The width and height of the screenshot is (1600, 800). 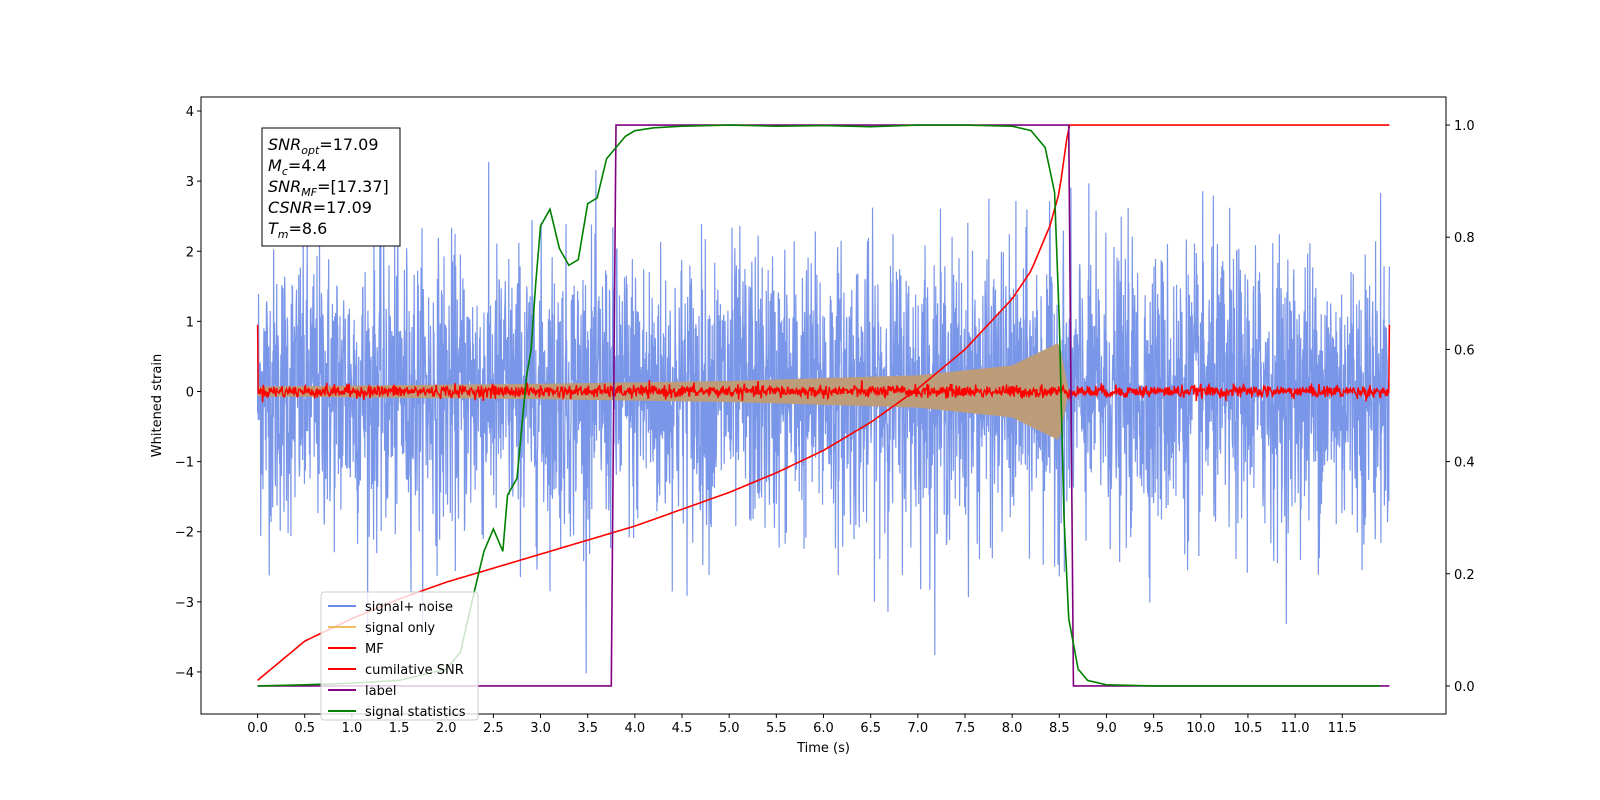 I want to click on y-tick-label: 4, so click(x=190, y=112).